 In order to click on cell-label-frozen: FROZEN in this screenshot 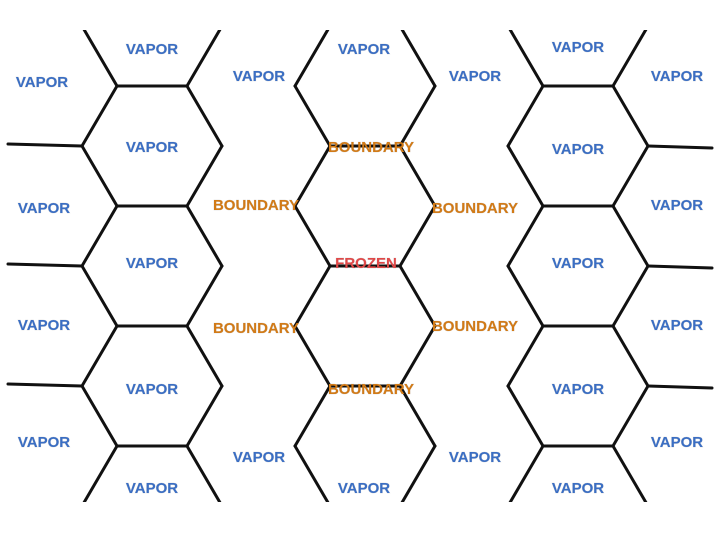, I will do `click(366, 263)`.